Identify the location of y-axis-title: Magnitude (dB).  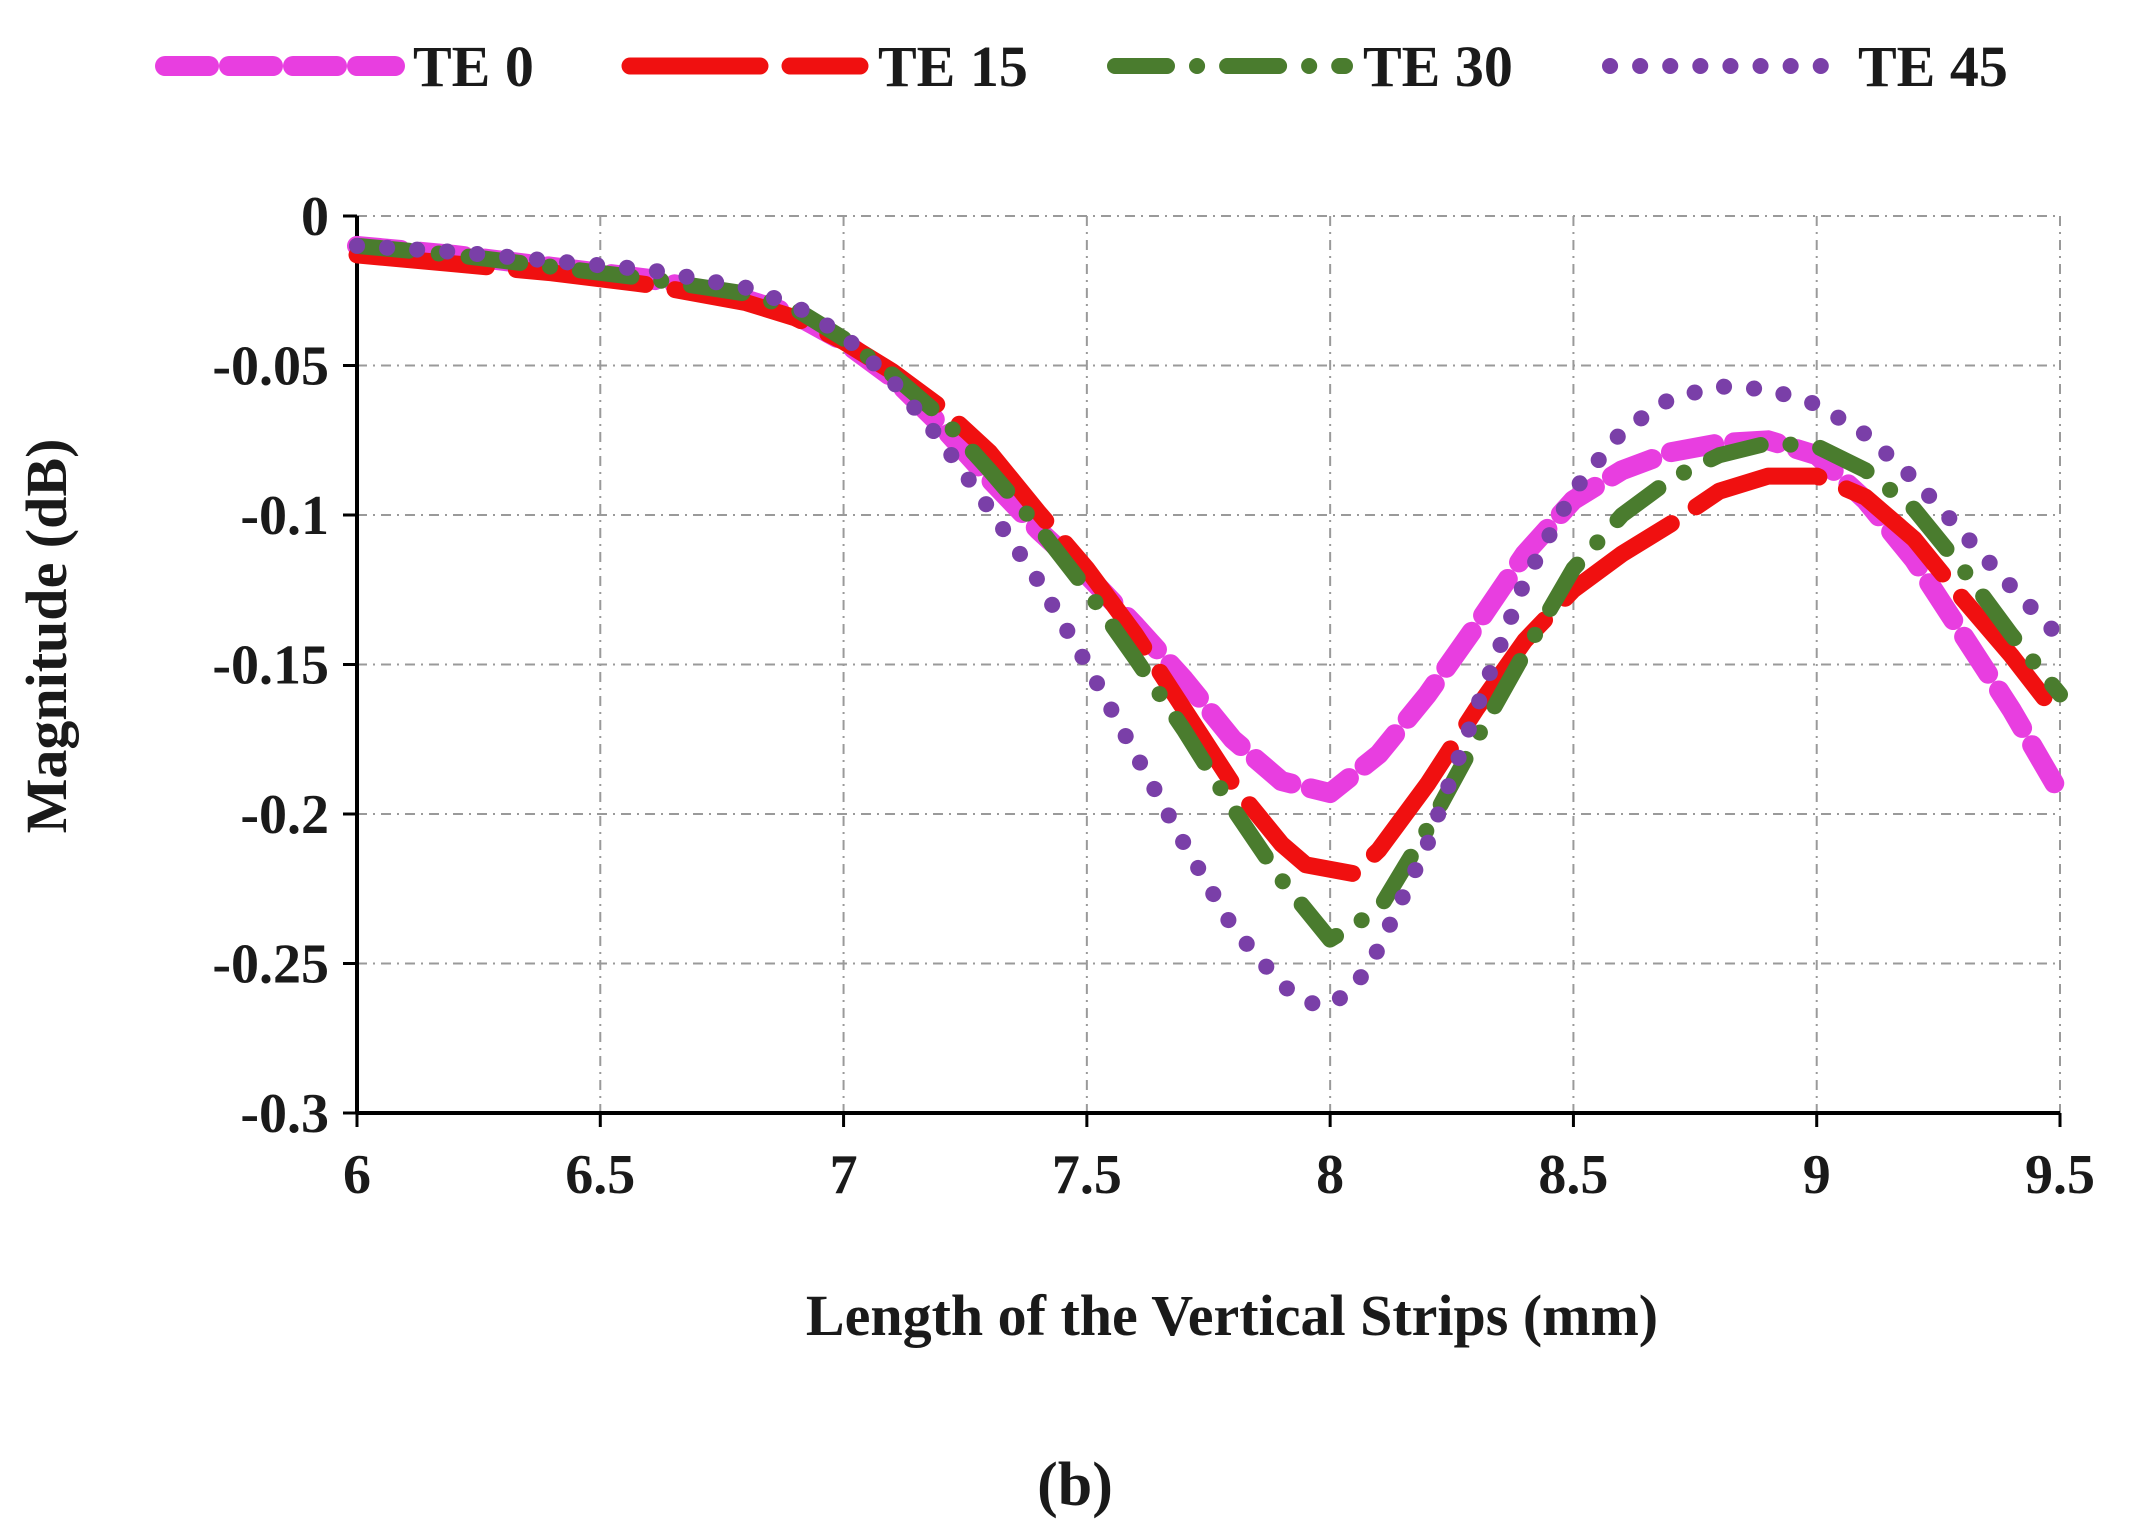
(46, 636).